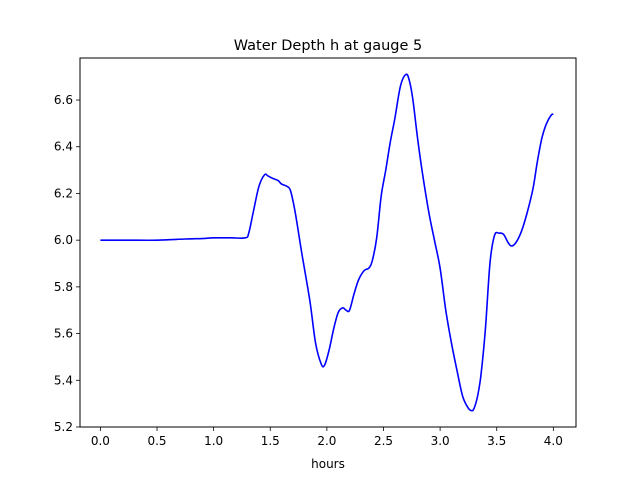  Describe the element at coordinates (67, 263) in the screenshot. I see `y-axis-ticks: 5.2 5.4 5.6 5.8 6.0 6.2 6.4 6.6` at that location.